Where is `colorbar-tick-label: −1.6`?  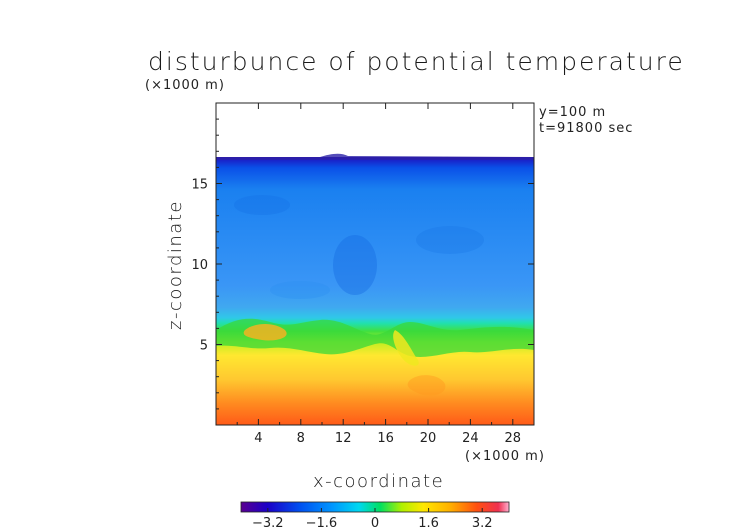
colorbar-tick-label: −1.6 is located at coordinates (322, 523).